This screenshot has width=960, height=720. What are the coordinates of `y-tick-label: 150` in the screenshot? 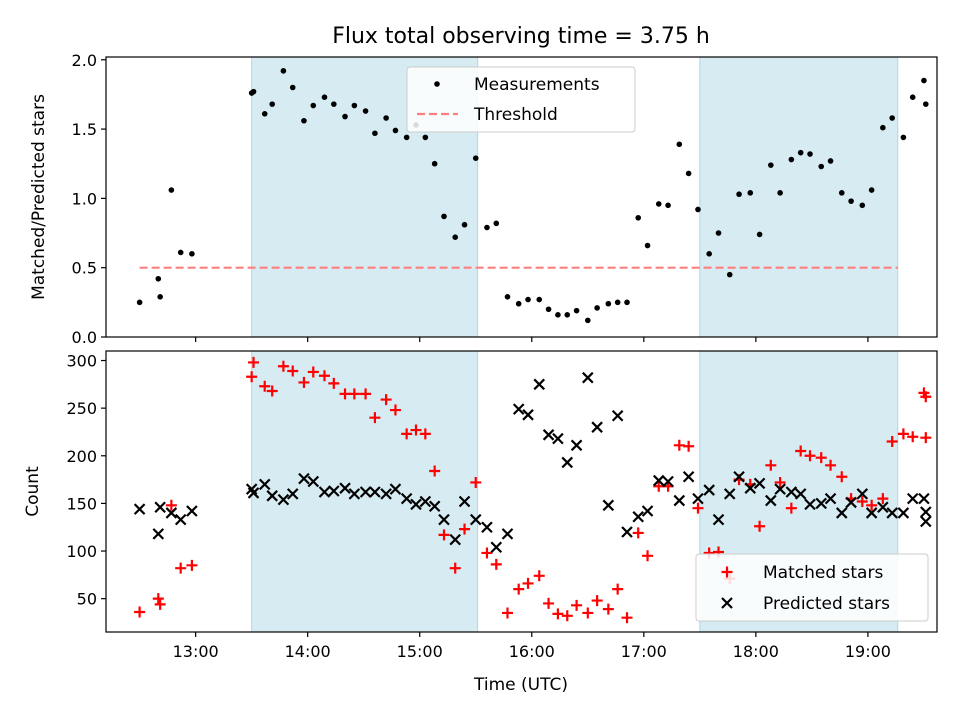 It's located at (81, 503).